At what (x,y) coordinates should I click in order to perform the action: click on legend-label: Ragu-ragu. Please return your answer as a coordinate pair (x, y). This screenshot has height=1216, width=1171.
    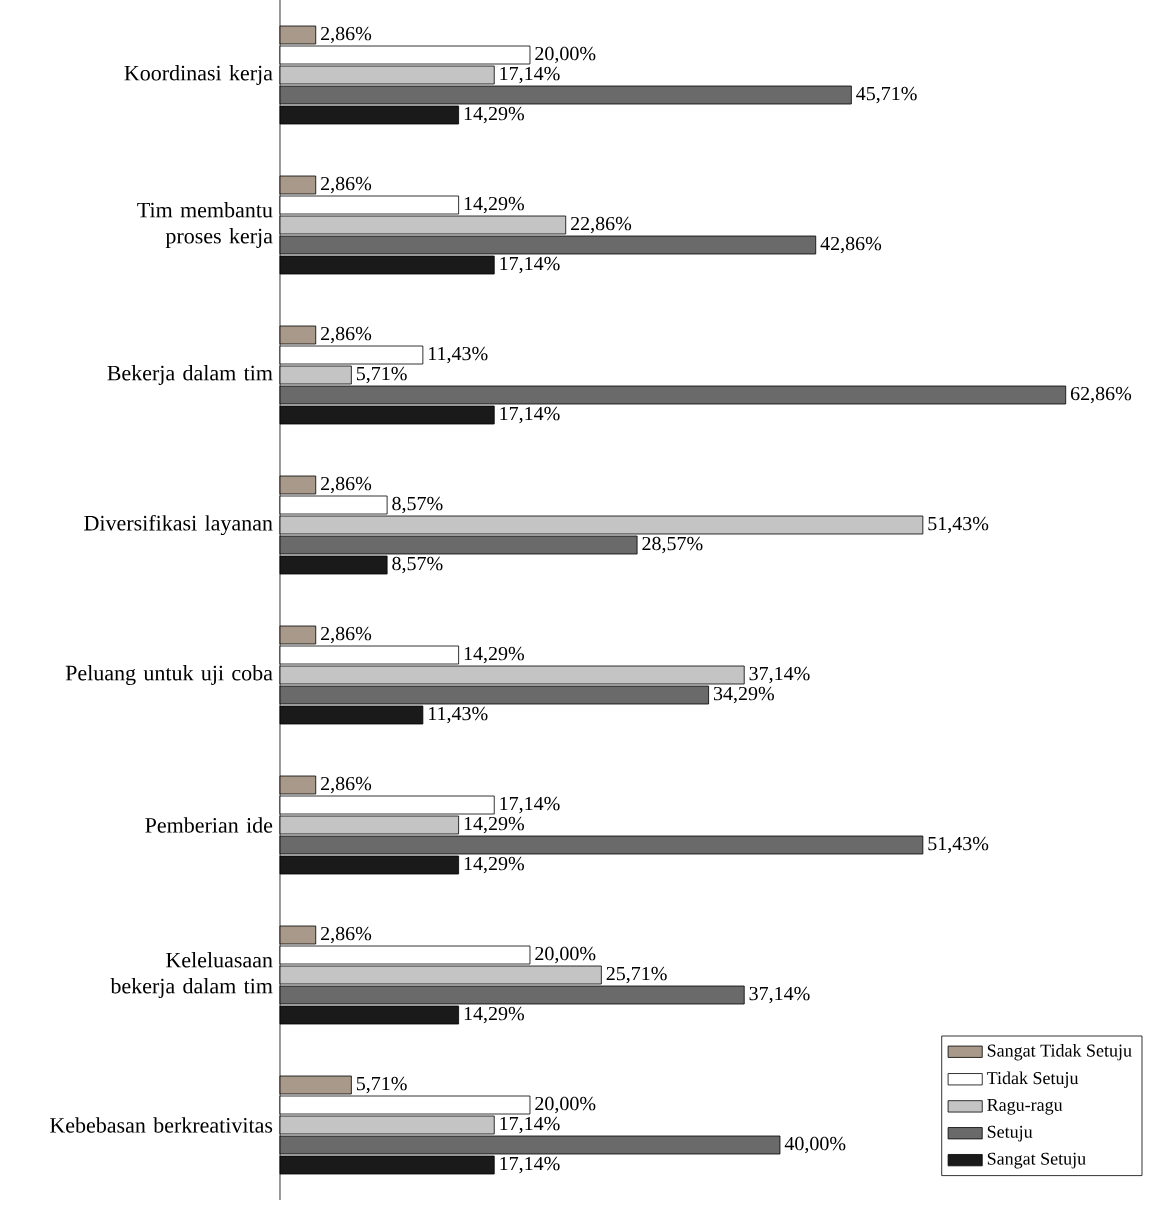
    Looking at the image, I should click on (1025, 1106).